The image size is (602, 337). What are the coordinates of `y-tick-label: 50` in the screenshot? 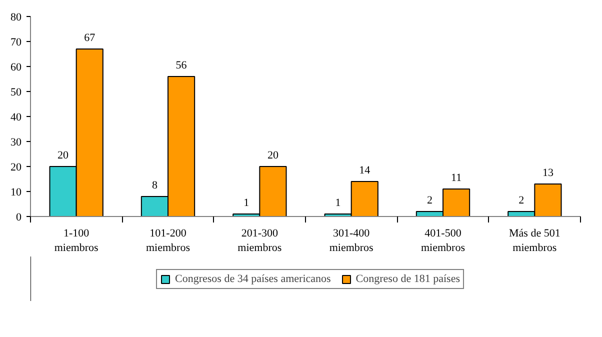 It's located at (16, 92).